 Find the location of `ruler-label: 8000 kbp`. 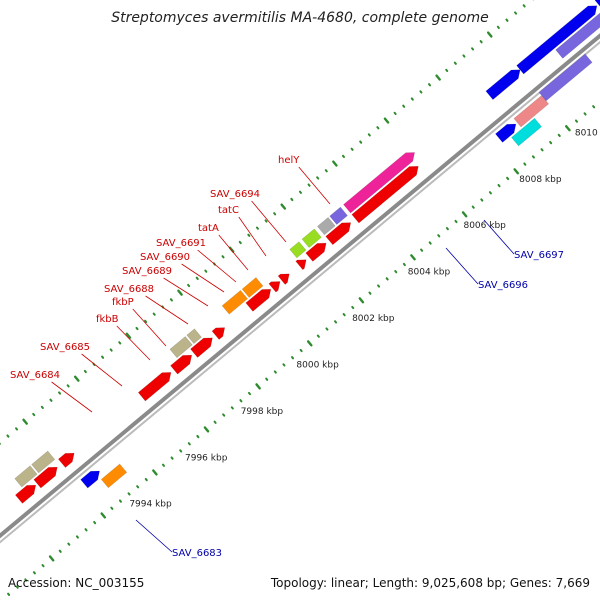

ruler-label: 8000 kbp is located at coordinates (317, 365).